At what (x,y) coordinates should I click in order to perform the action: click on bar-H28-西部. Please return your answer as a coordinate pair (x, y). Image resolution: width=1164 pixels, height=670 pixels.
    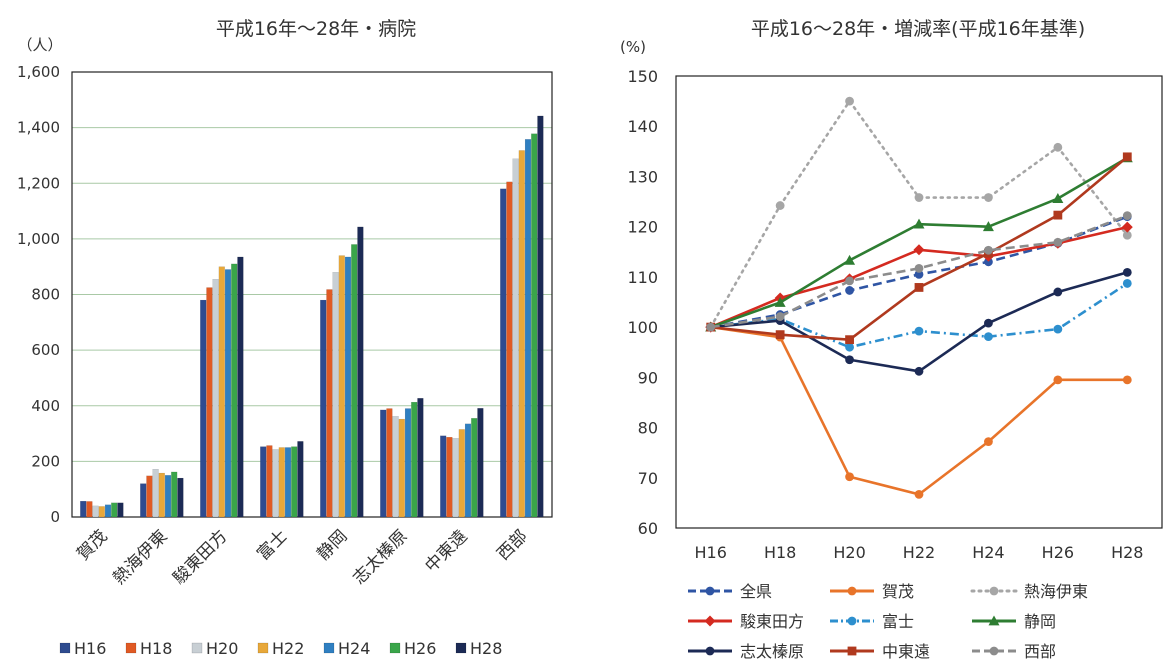
    Looking at the image, I should click on (540, 316).